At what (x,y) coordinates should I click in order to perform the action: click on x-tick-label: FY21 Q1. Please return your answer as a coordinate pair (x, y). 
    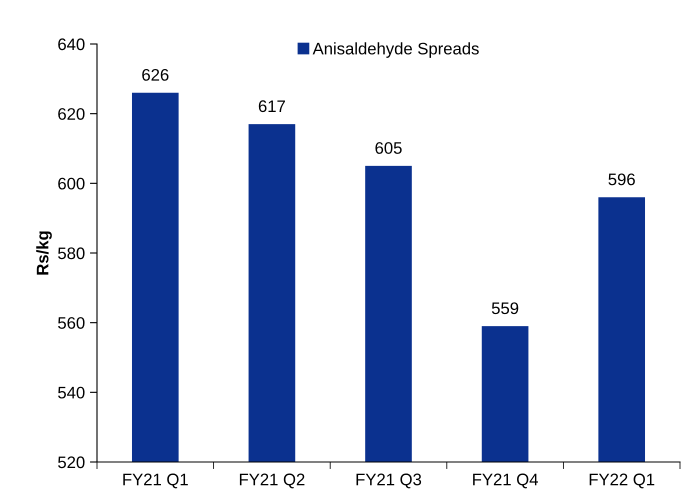
    Looking at the image, I should click on (155, 481).